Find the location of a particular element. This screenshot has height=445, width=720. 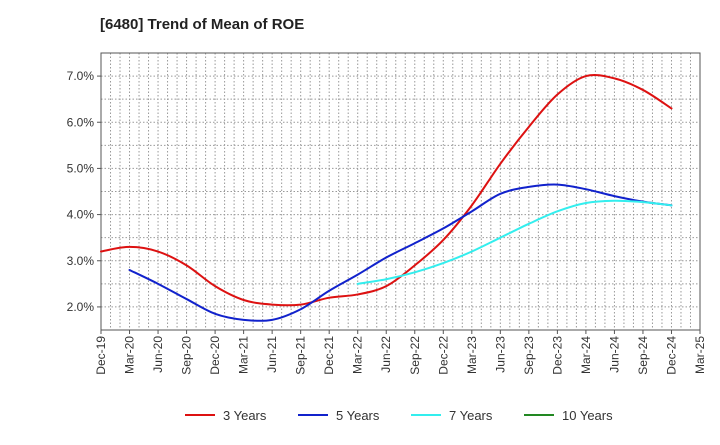

x-tick-label: Jun-23 is located at coordinates (500, 354).